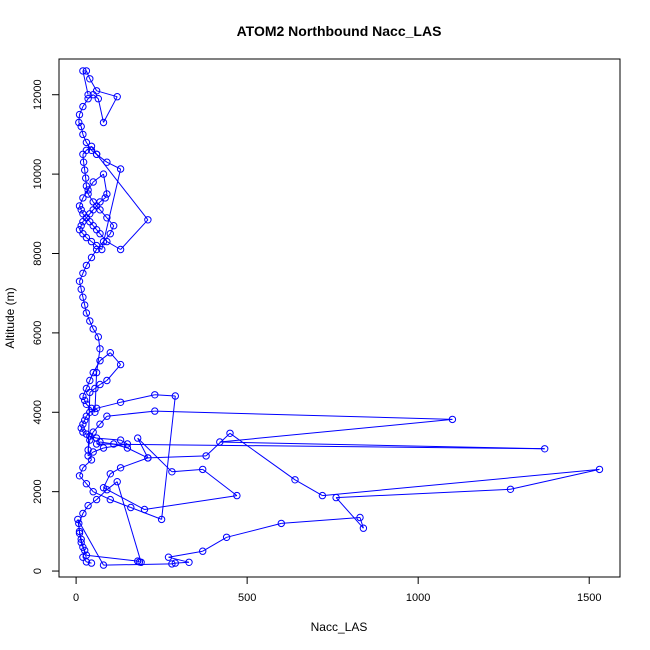 The image size is (650, 650). Describe the element at coordinates (38, 412) in the screenshot. I see `y-tick-label: 4000` at that location.